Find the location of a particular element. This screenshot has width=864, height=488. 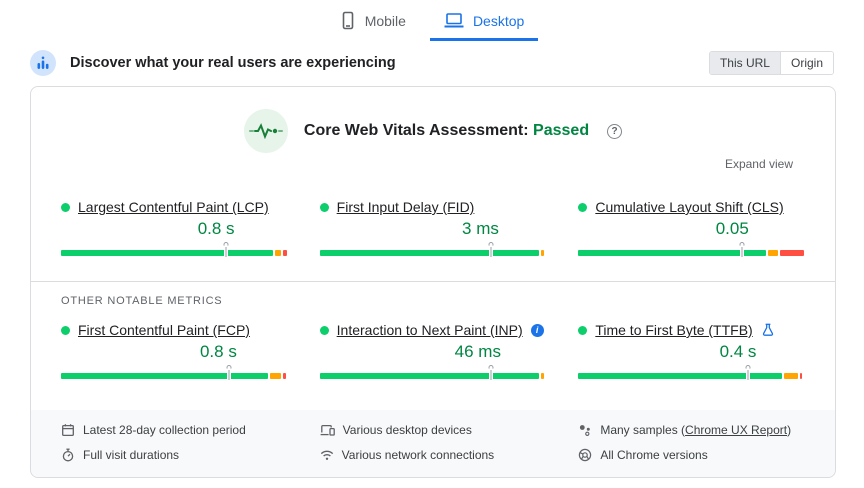

metric-inp: Interaction to Next Paint (INP) i 46 ms is located at coordinates (433, 351).